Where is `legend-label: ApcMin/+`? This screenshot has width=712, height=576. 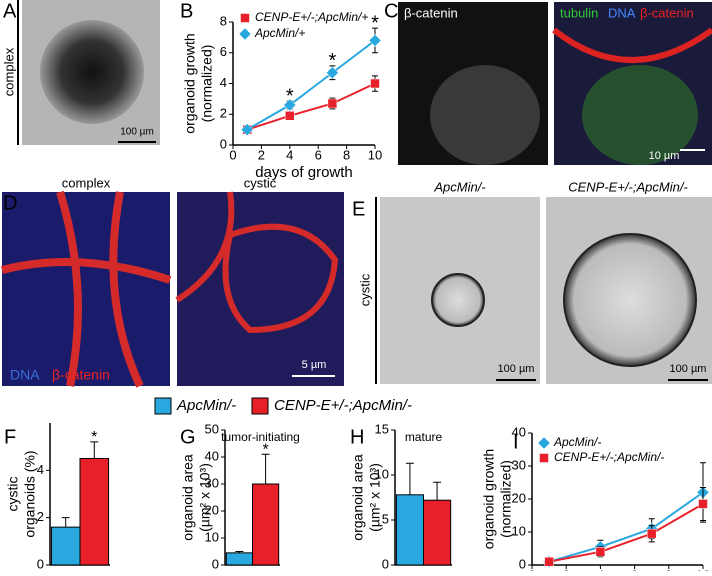 legend-label: ApcMin/+ is located at coordinates (279, 33).